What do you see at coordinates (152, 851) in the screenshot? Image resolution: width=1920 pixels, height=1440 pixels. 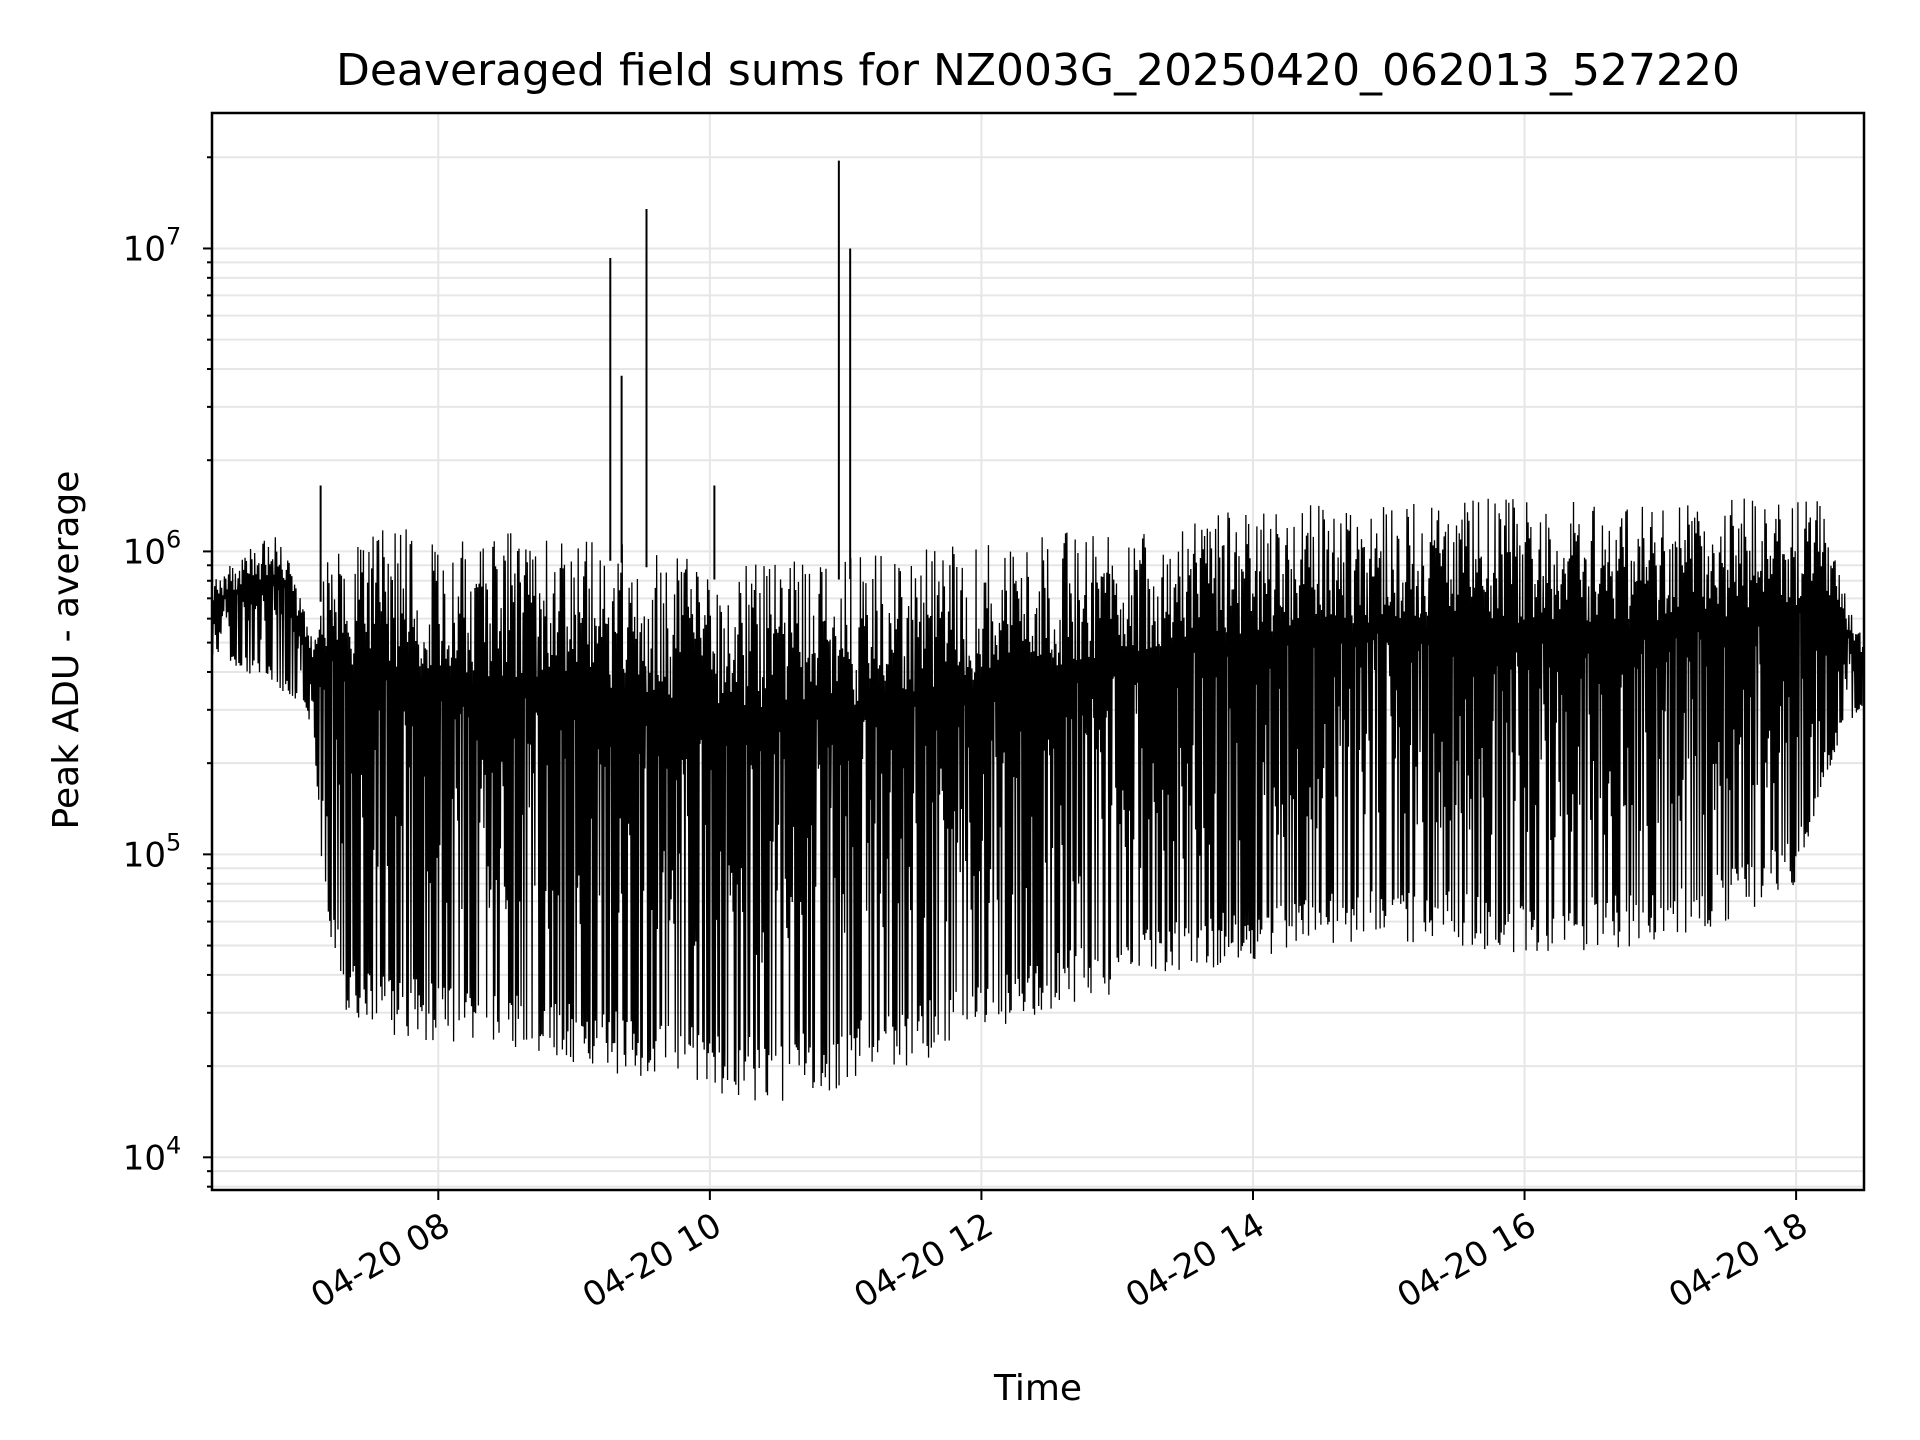 I see `y-tick-label: 10⁵` at bounding box center [152, 851].